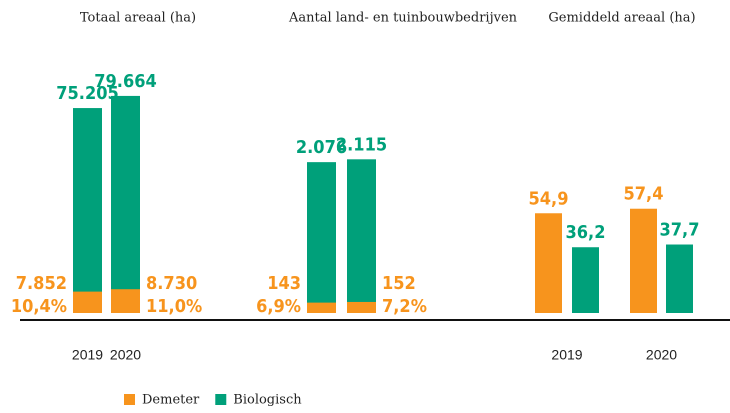  What do you see at coordinates (399, 283) in the screenshot?
I see `value-label: 152` at bounding box center [399, 283].